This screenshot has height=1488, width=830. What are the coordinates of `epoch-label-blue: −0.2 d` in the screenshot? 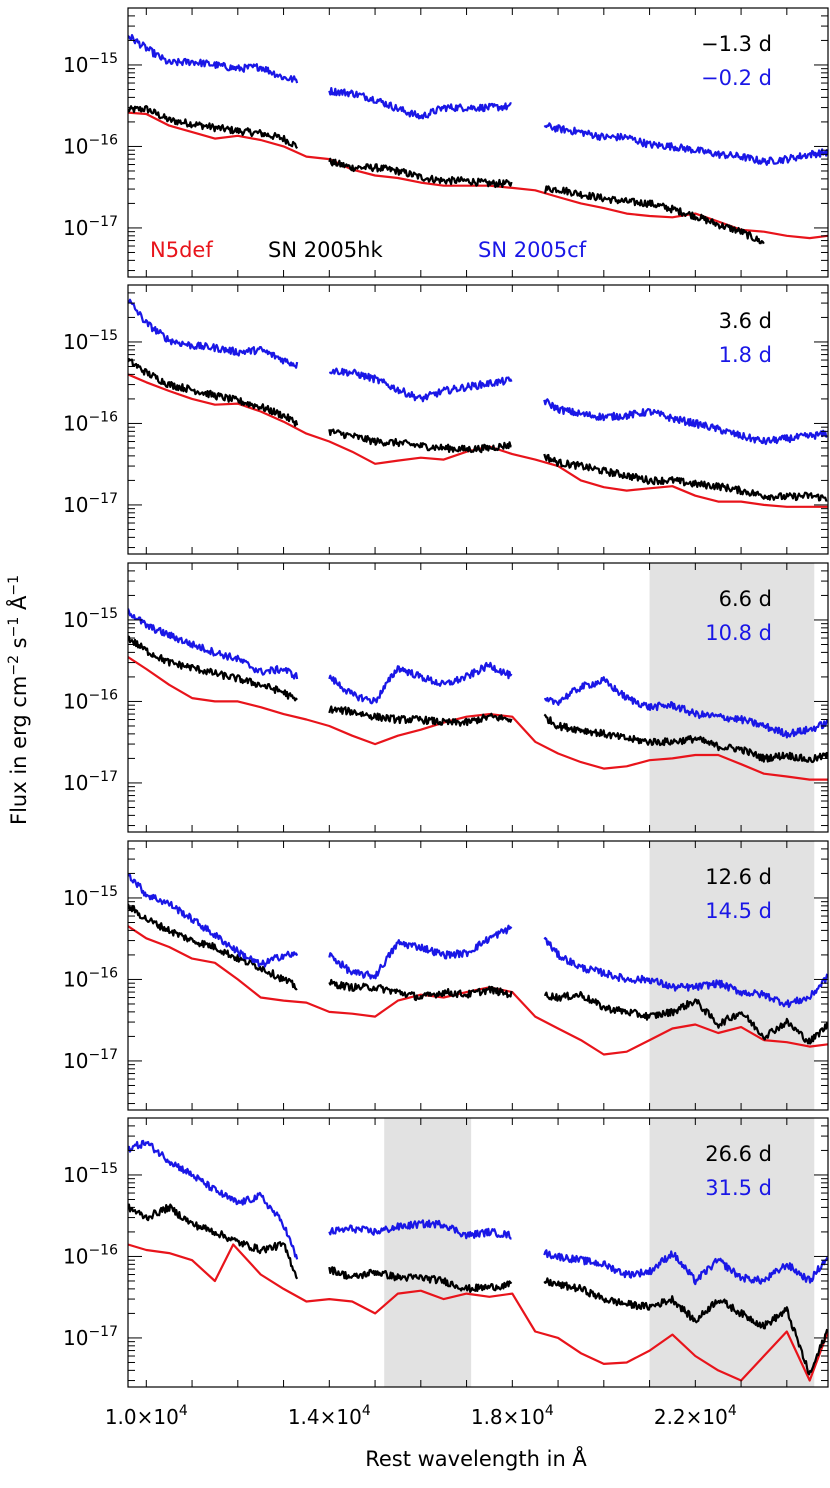 It's located at (736, 78).